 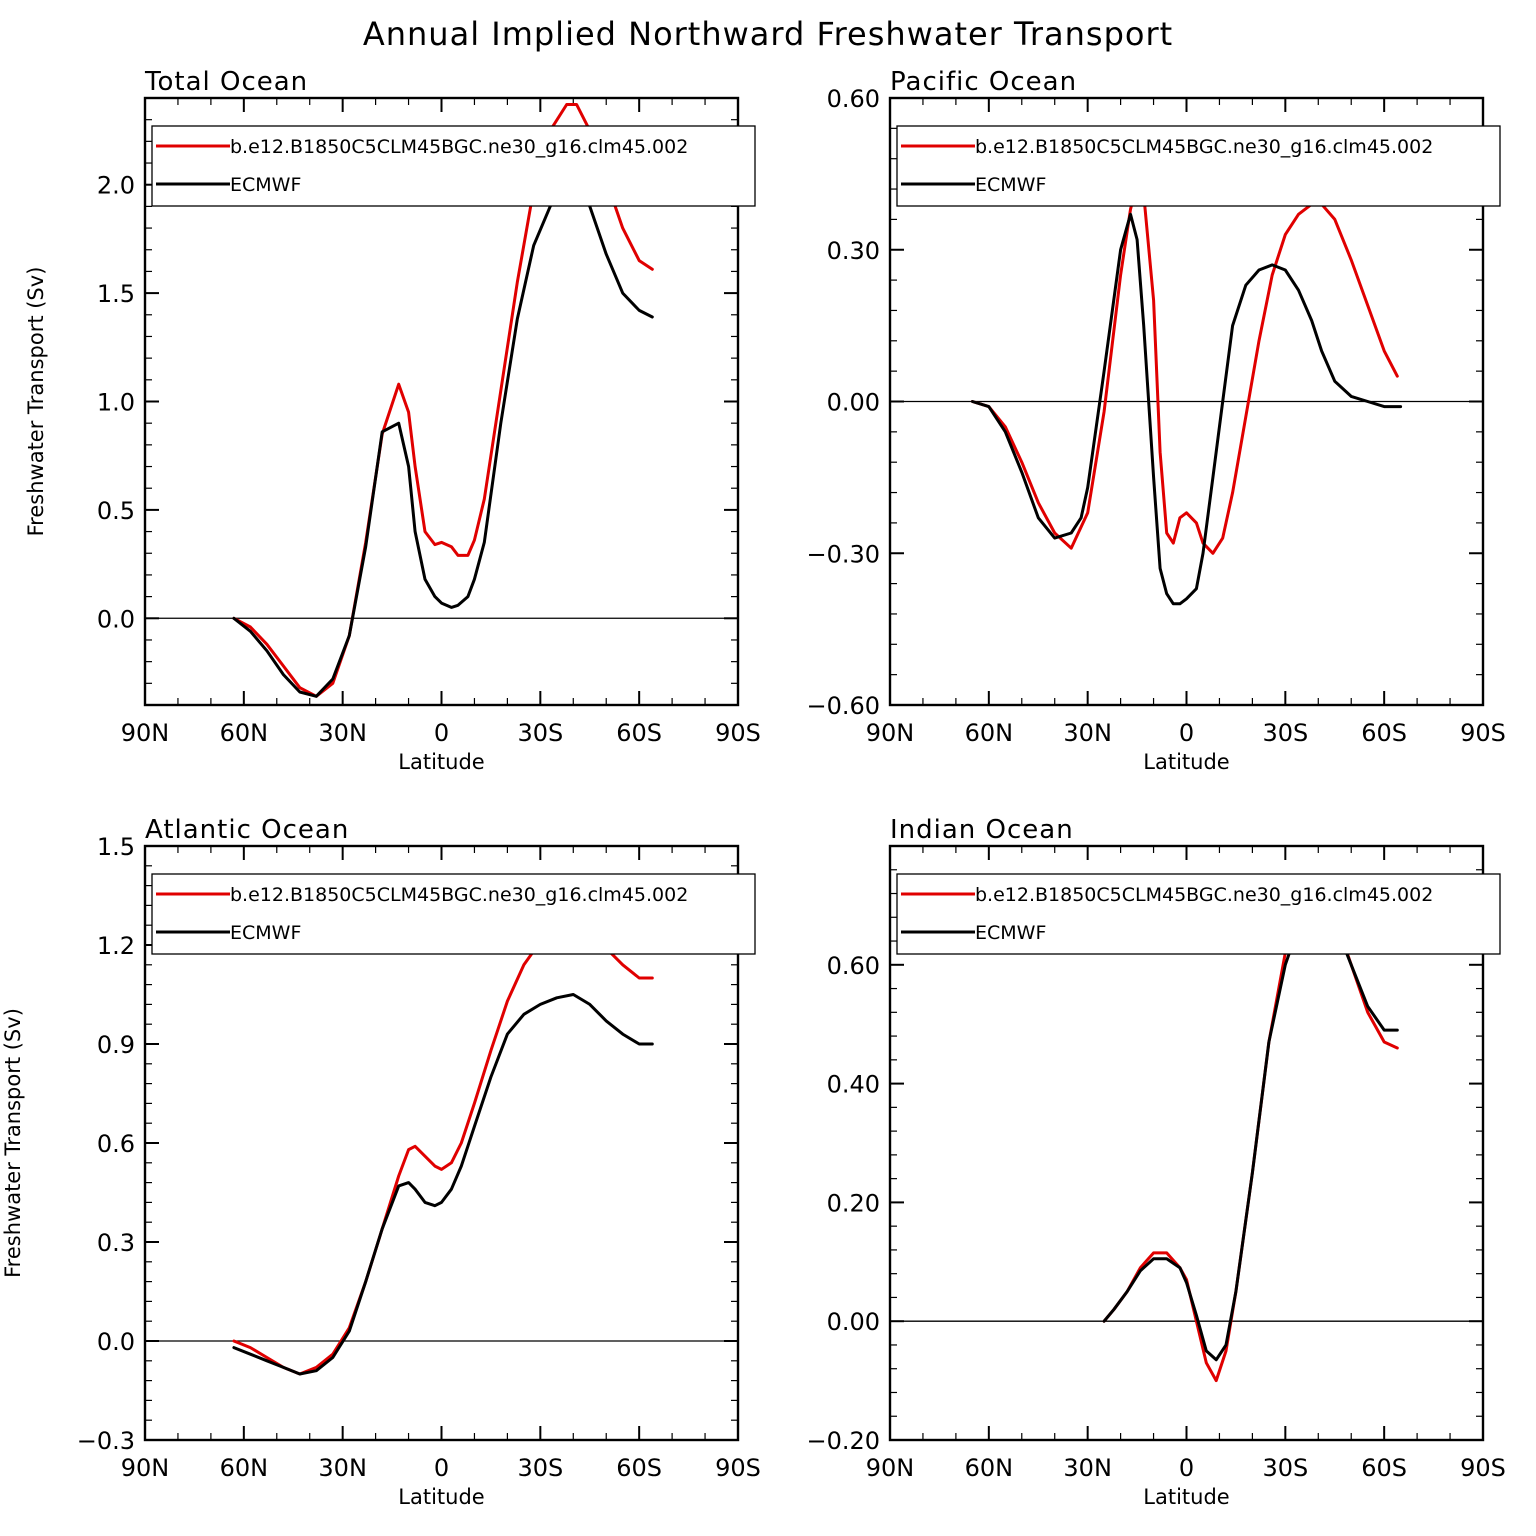 I want to click on y-tick-label: 0.30, so click(x=853, y=251).